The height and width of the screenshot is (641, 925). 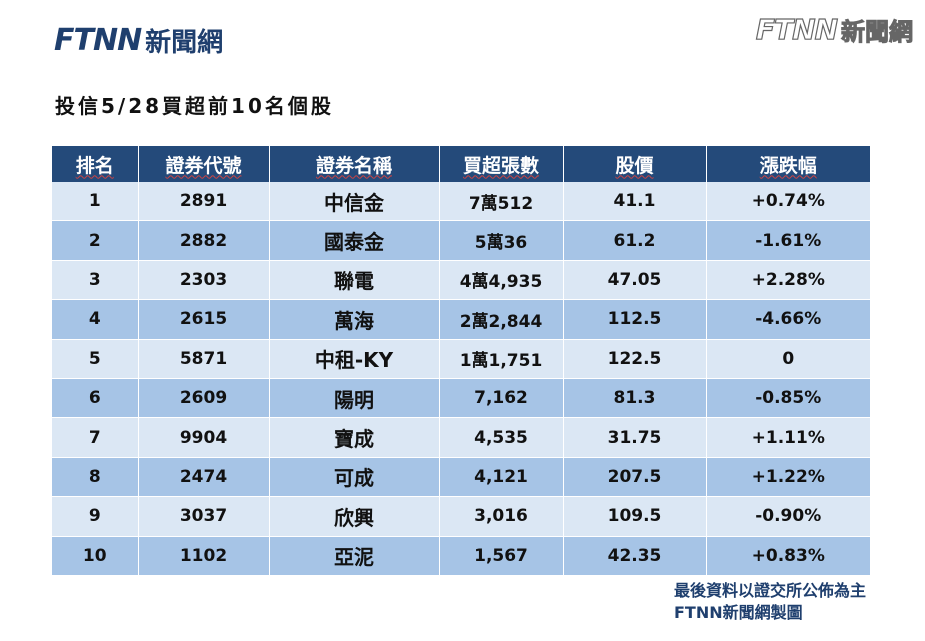 I want to click on price-cell: 81.3, so click(x=635, y=398).